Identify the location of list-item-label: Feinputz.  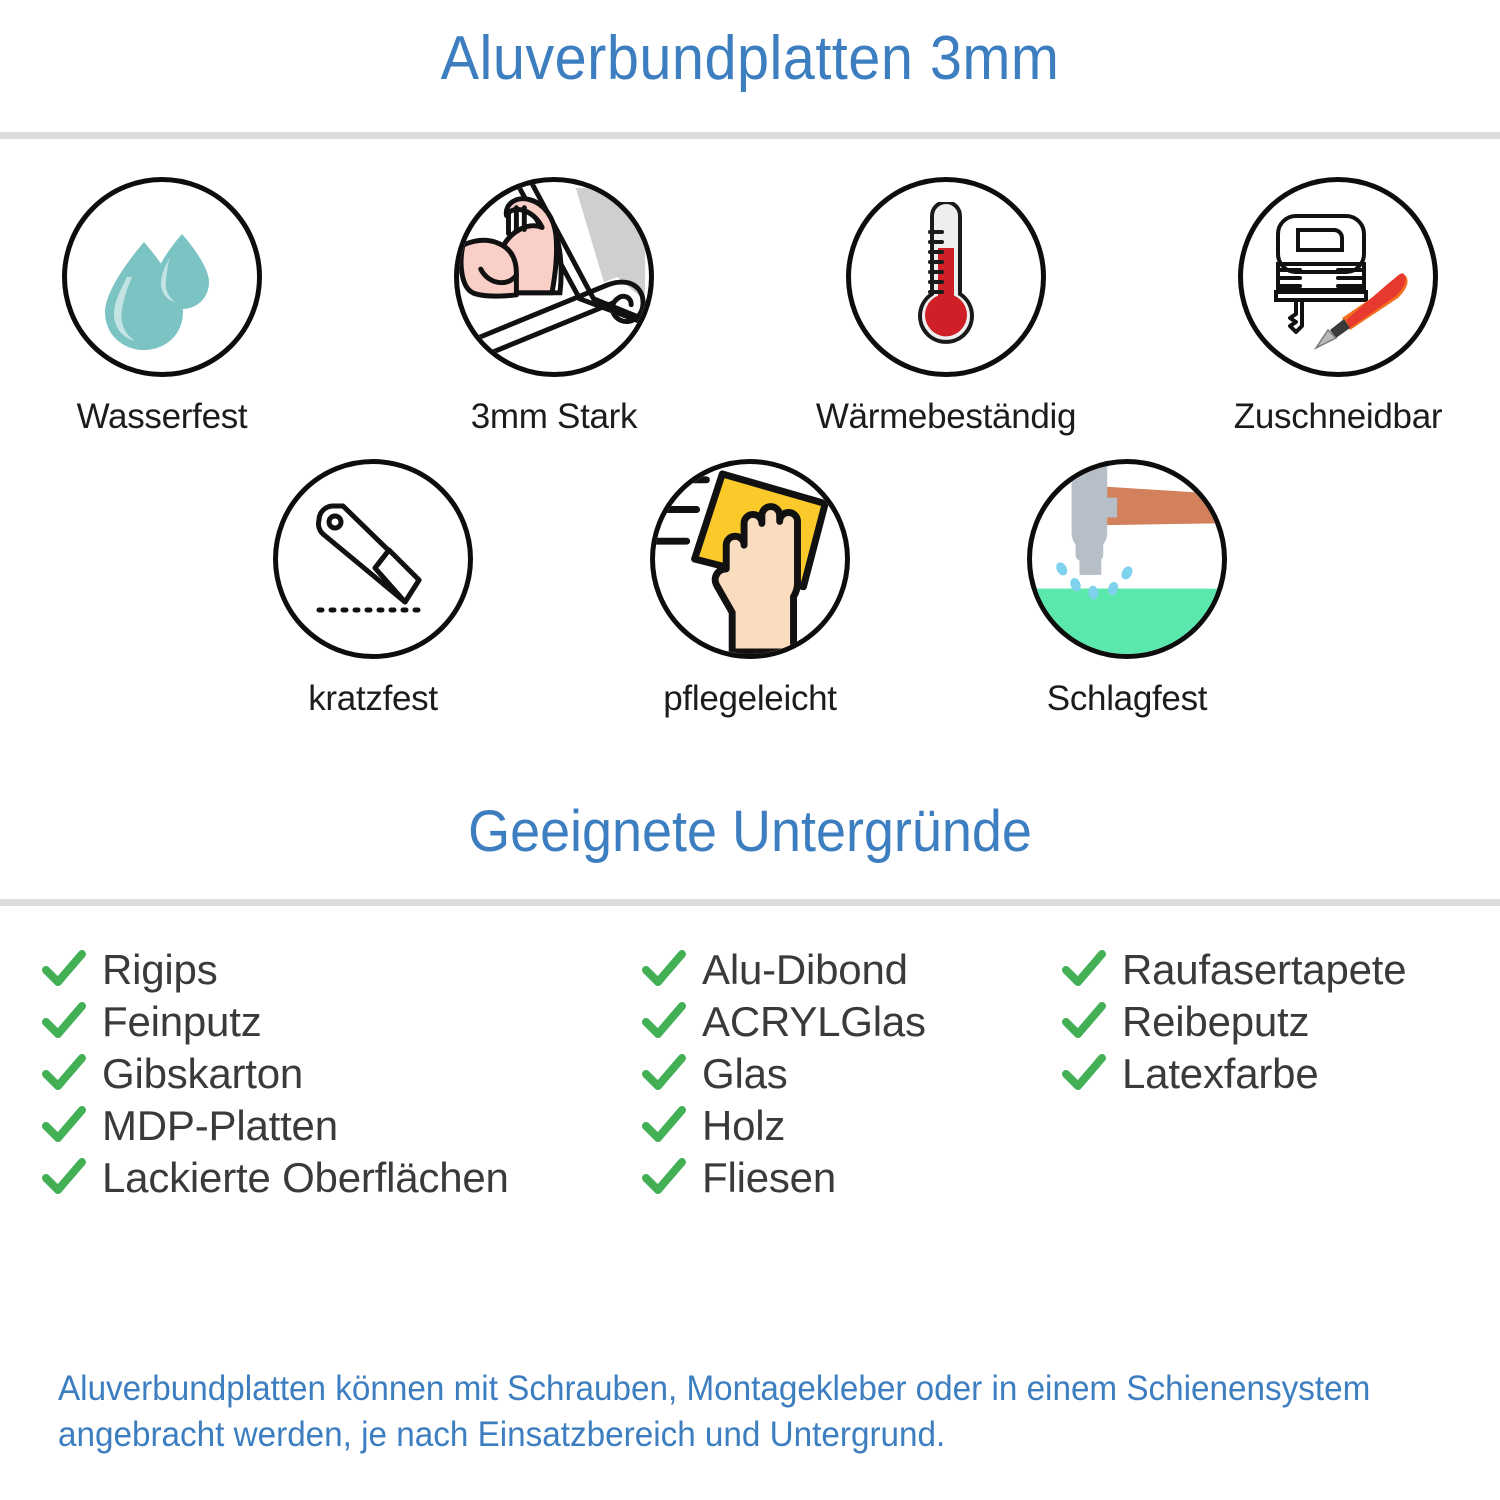
(182, 1021).